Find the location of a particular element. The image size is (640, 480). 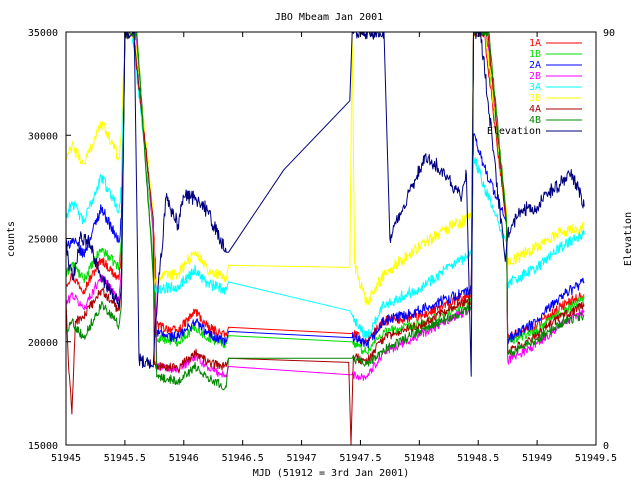

x-tick-label: 51945 is located at coordinates (66, 458).